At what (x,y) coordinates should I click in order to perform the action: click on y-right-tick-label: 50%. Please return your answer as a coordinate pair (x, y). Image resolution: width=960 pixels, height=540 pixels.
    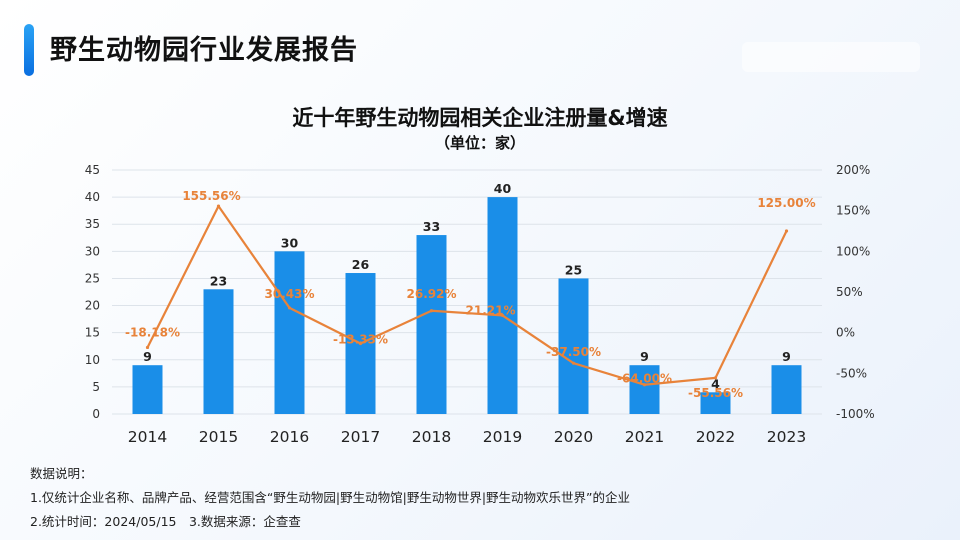
    Looking at the image, I should click on (849, 292).